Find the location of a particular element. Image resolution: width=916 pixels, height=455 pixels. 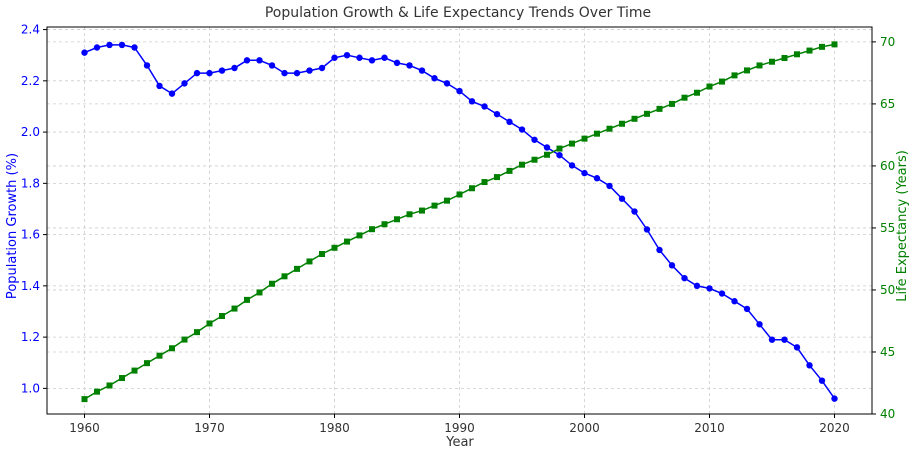

y-left-tick-label: 1.4 is located at coordinates (30, 286).